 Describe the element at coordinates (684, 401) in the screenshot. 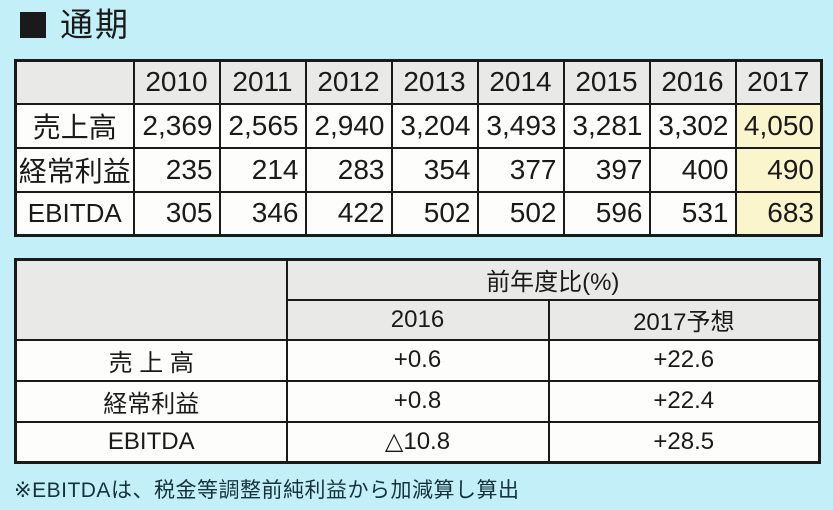

I see `value-cell: +22.4` at that location.